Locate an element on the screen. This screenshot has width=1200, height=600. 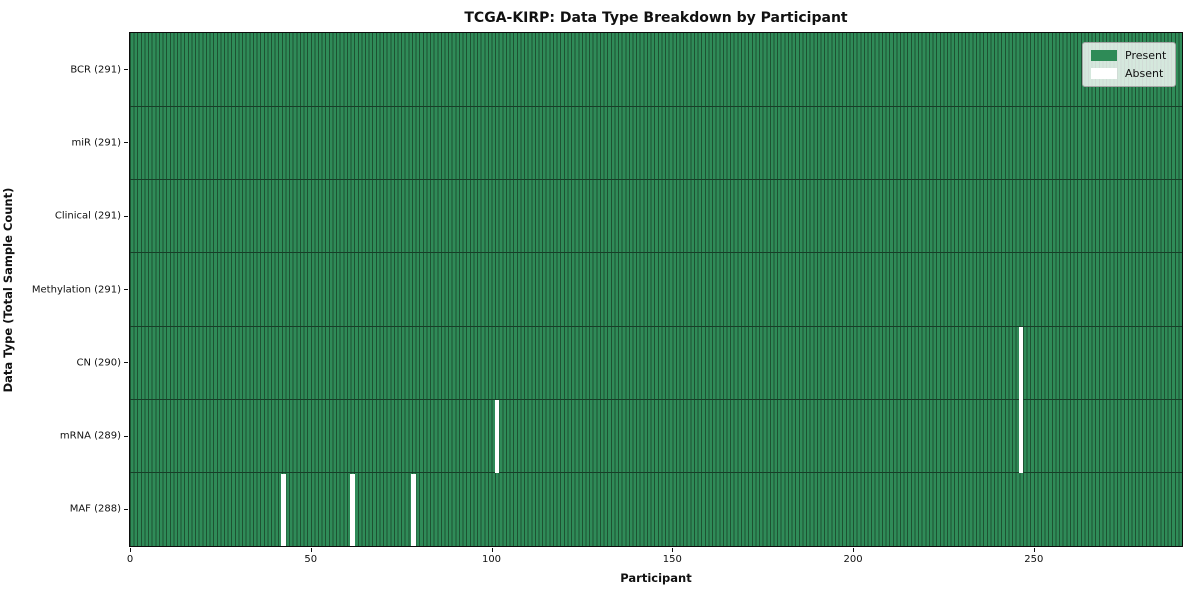
ytick-mark-miR is located at coordinates (126, 143).